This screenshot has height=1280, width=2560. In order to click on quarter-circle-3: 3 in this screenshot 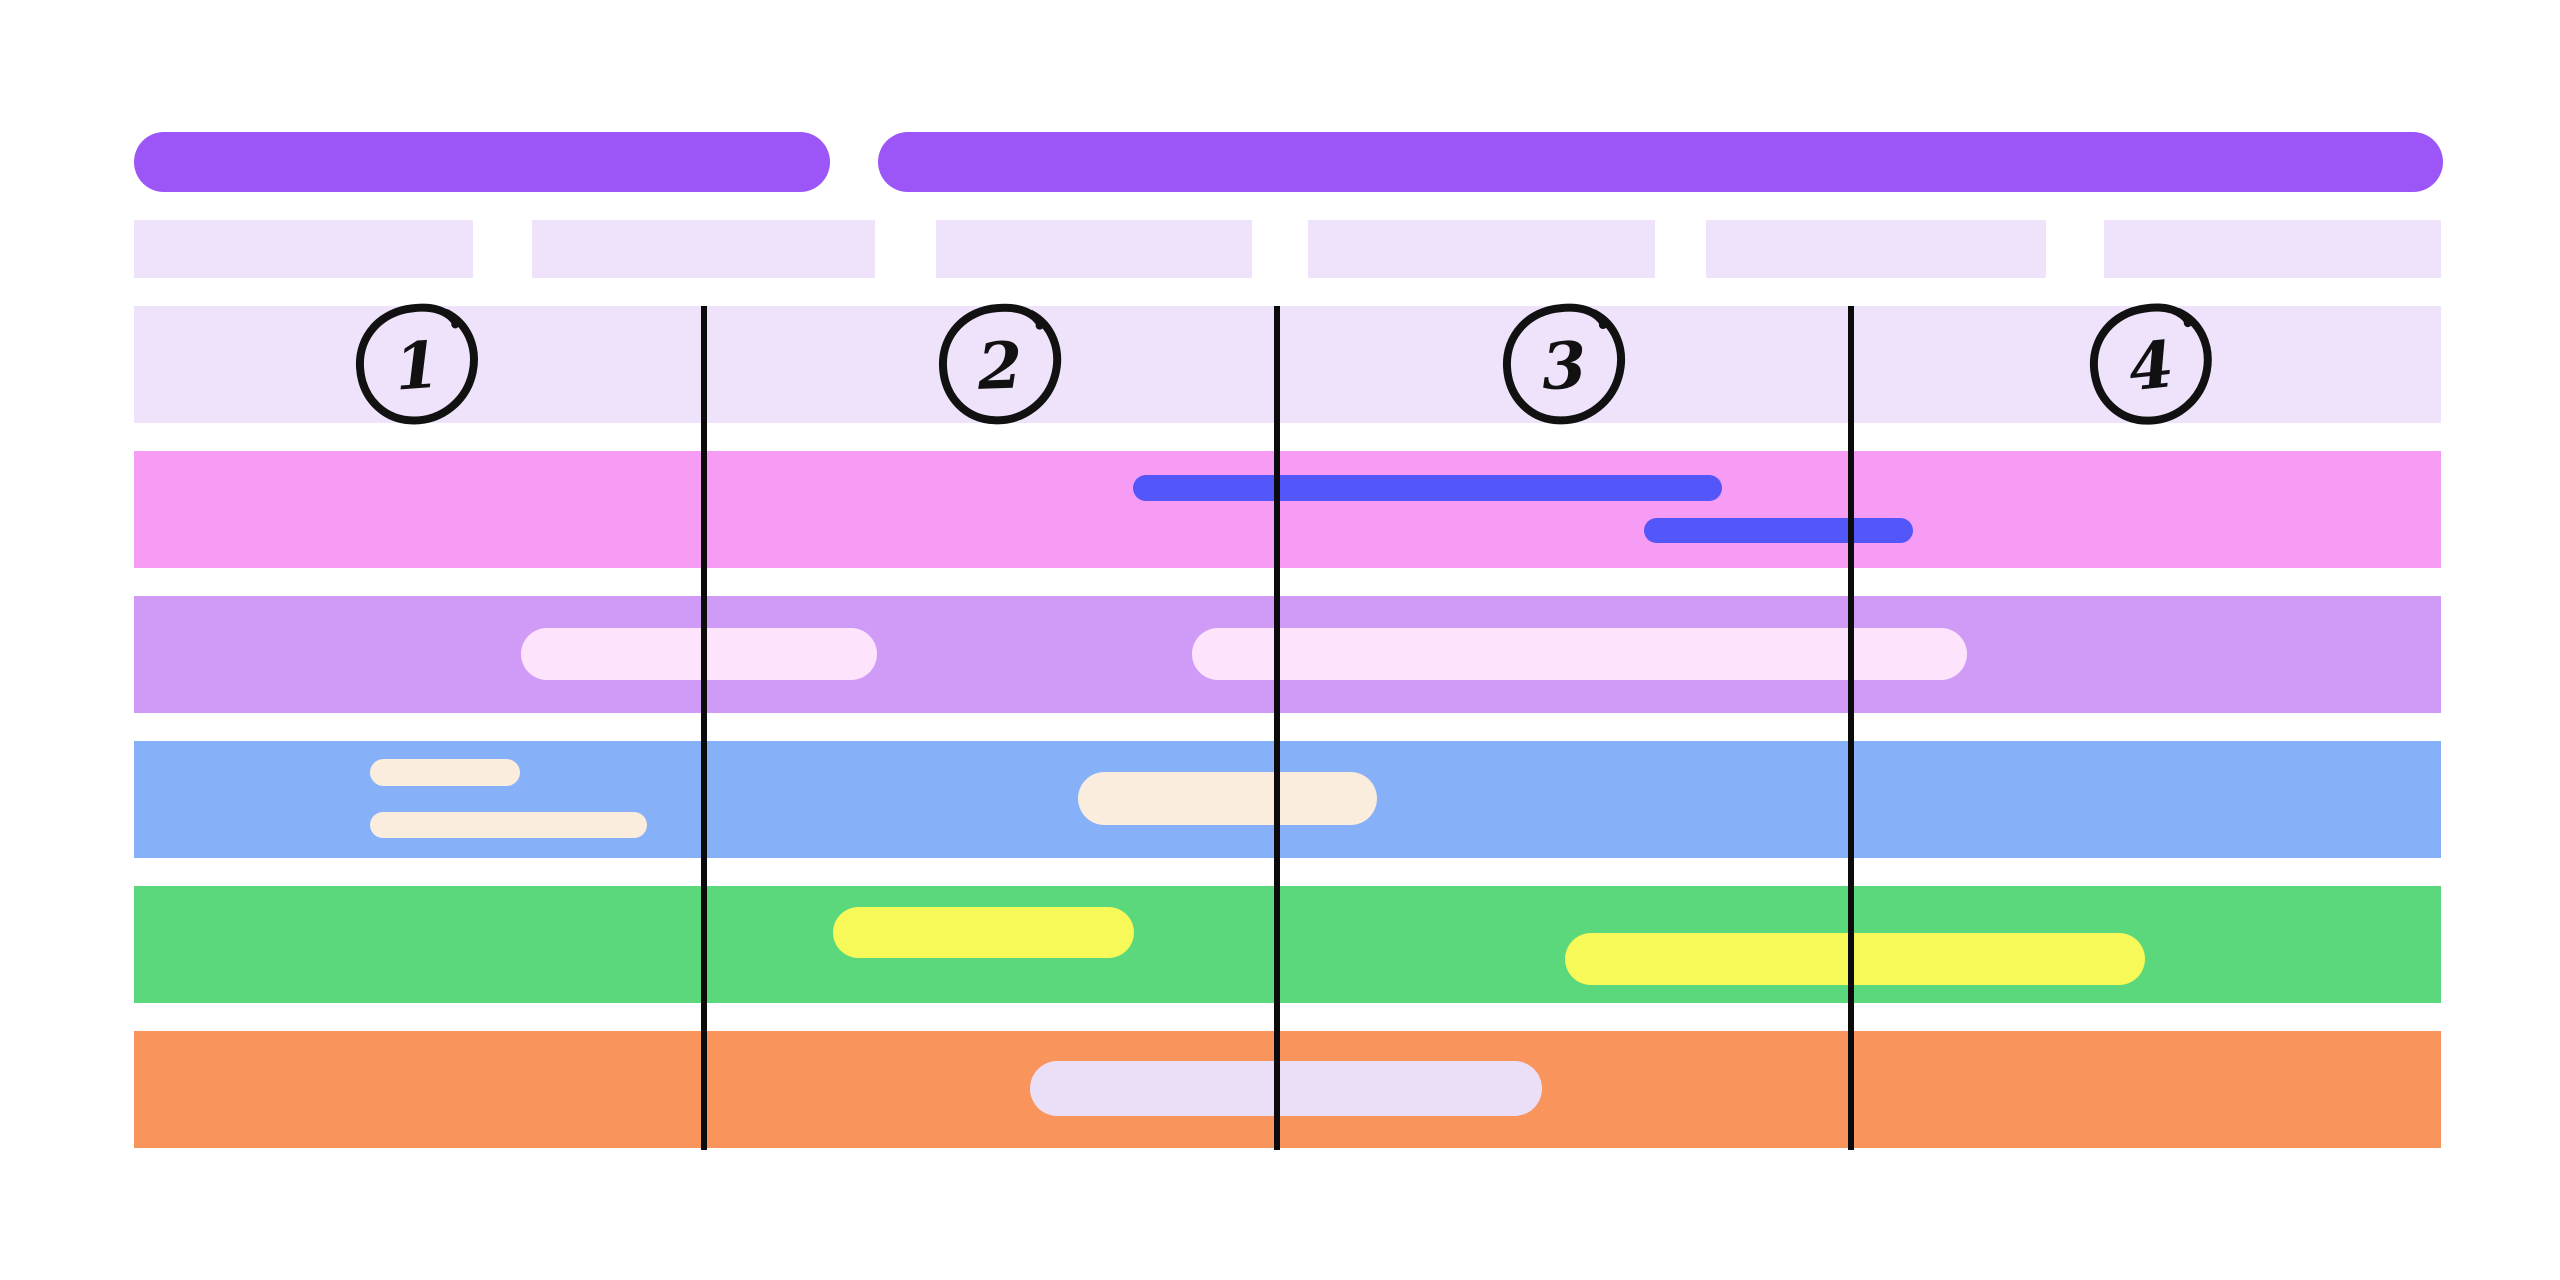, I will do `click(1566, 364)`.